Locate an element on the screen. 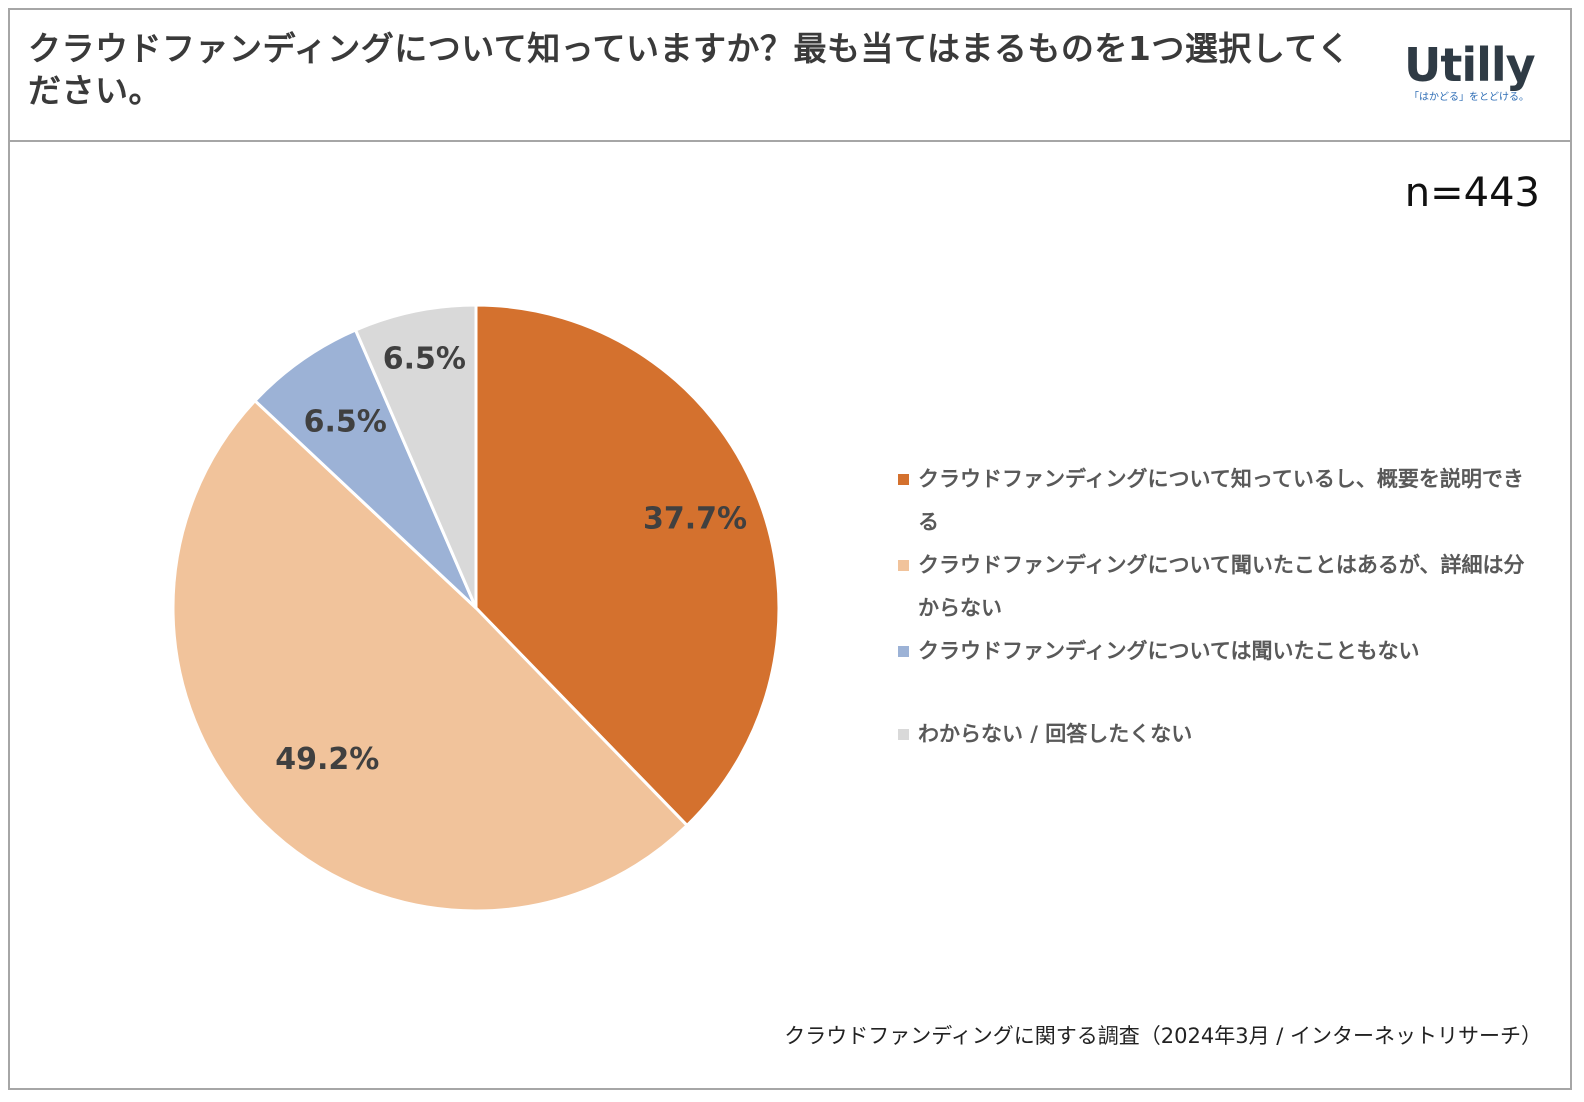 This screenshot has height=1102, width=1584. pie-slice-no-answer is located at coordinates (416, 456).